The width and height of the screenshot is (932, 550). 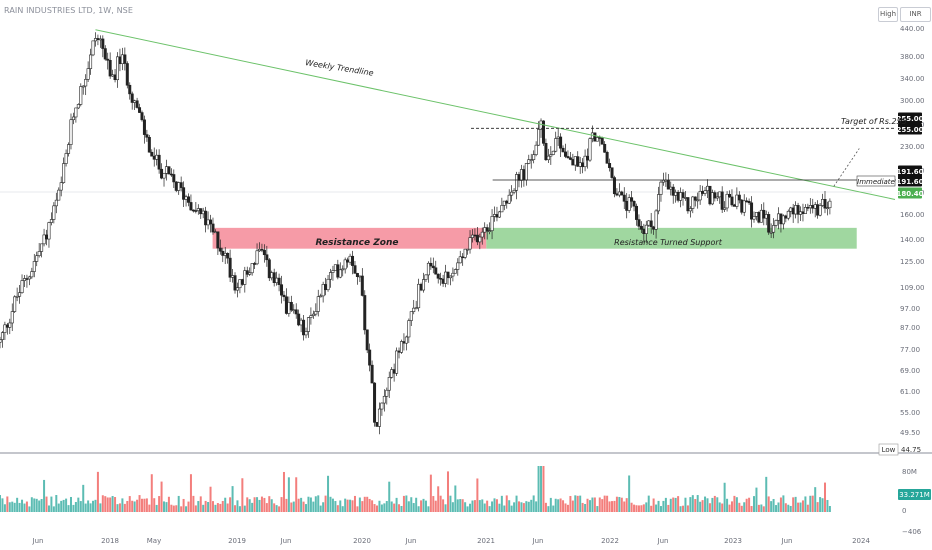 I want to click on high-scale-button: High, so click(x=888, y=14).